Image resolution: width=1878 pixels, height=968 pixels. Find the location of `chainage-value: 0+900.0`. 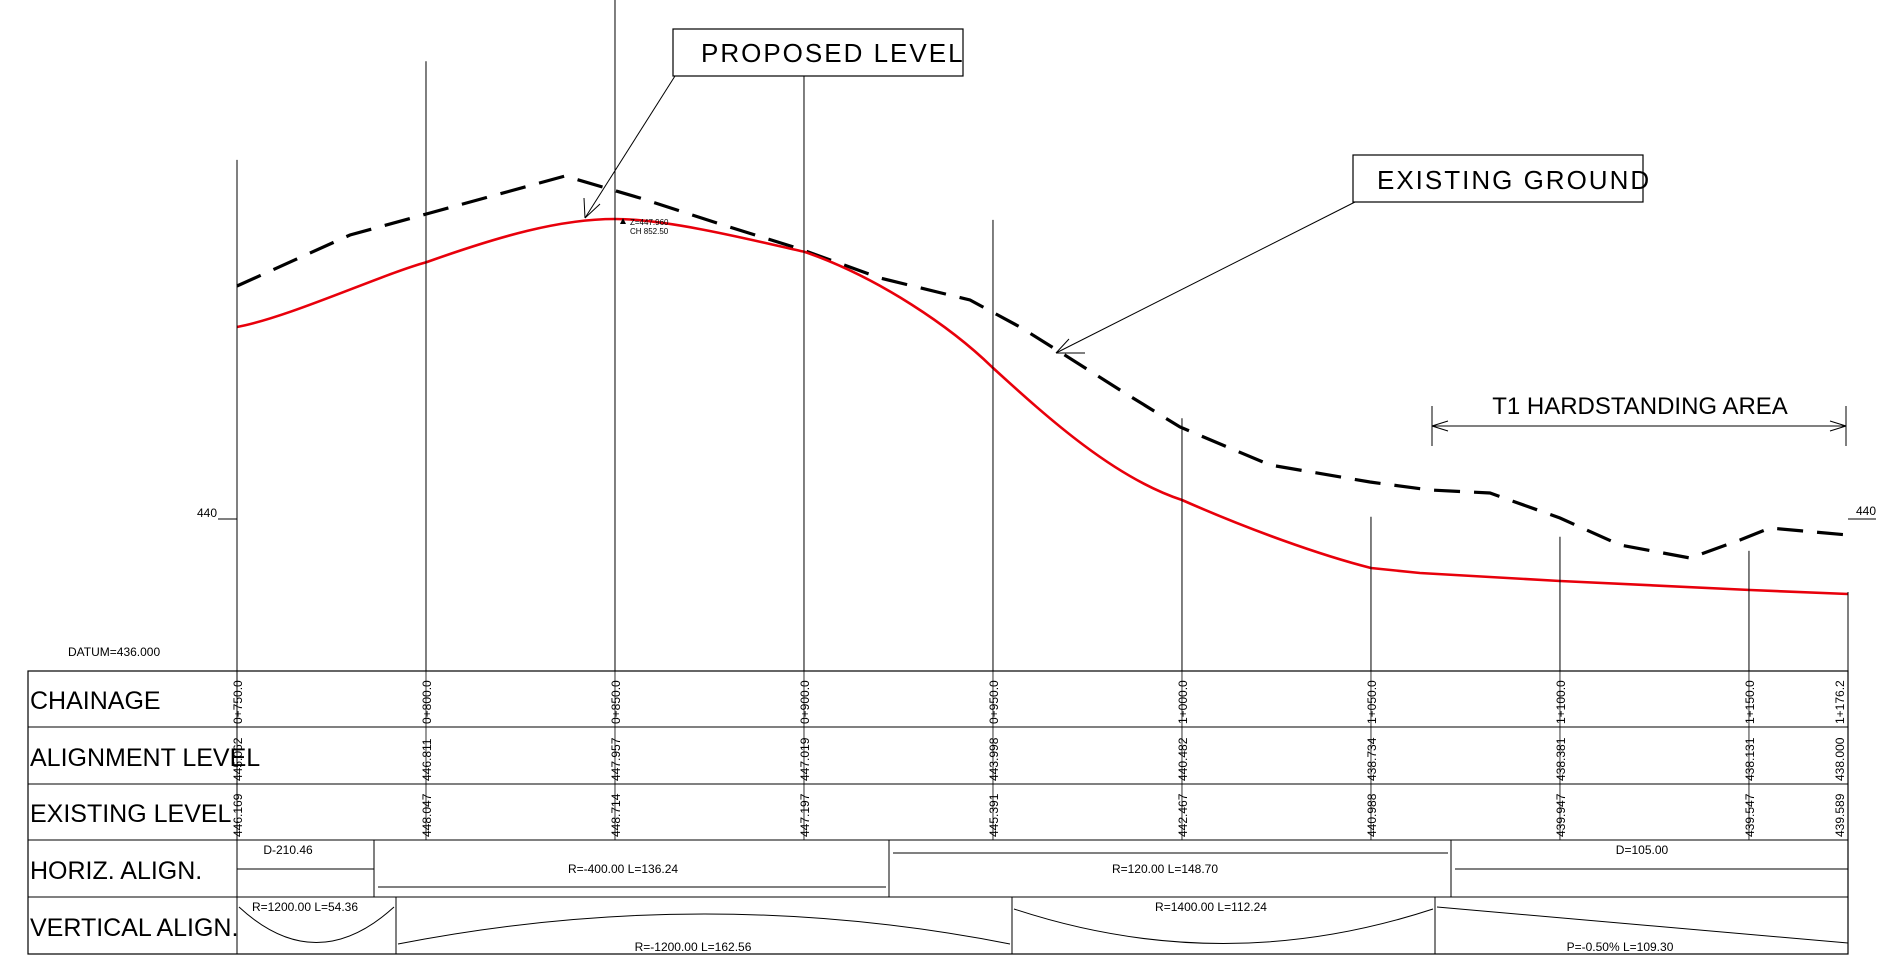

chainage-value: 0+900.0 is located at coordinates (805, 702).